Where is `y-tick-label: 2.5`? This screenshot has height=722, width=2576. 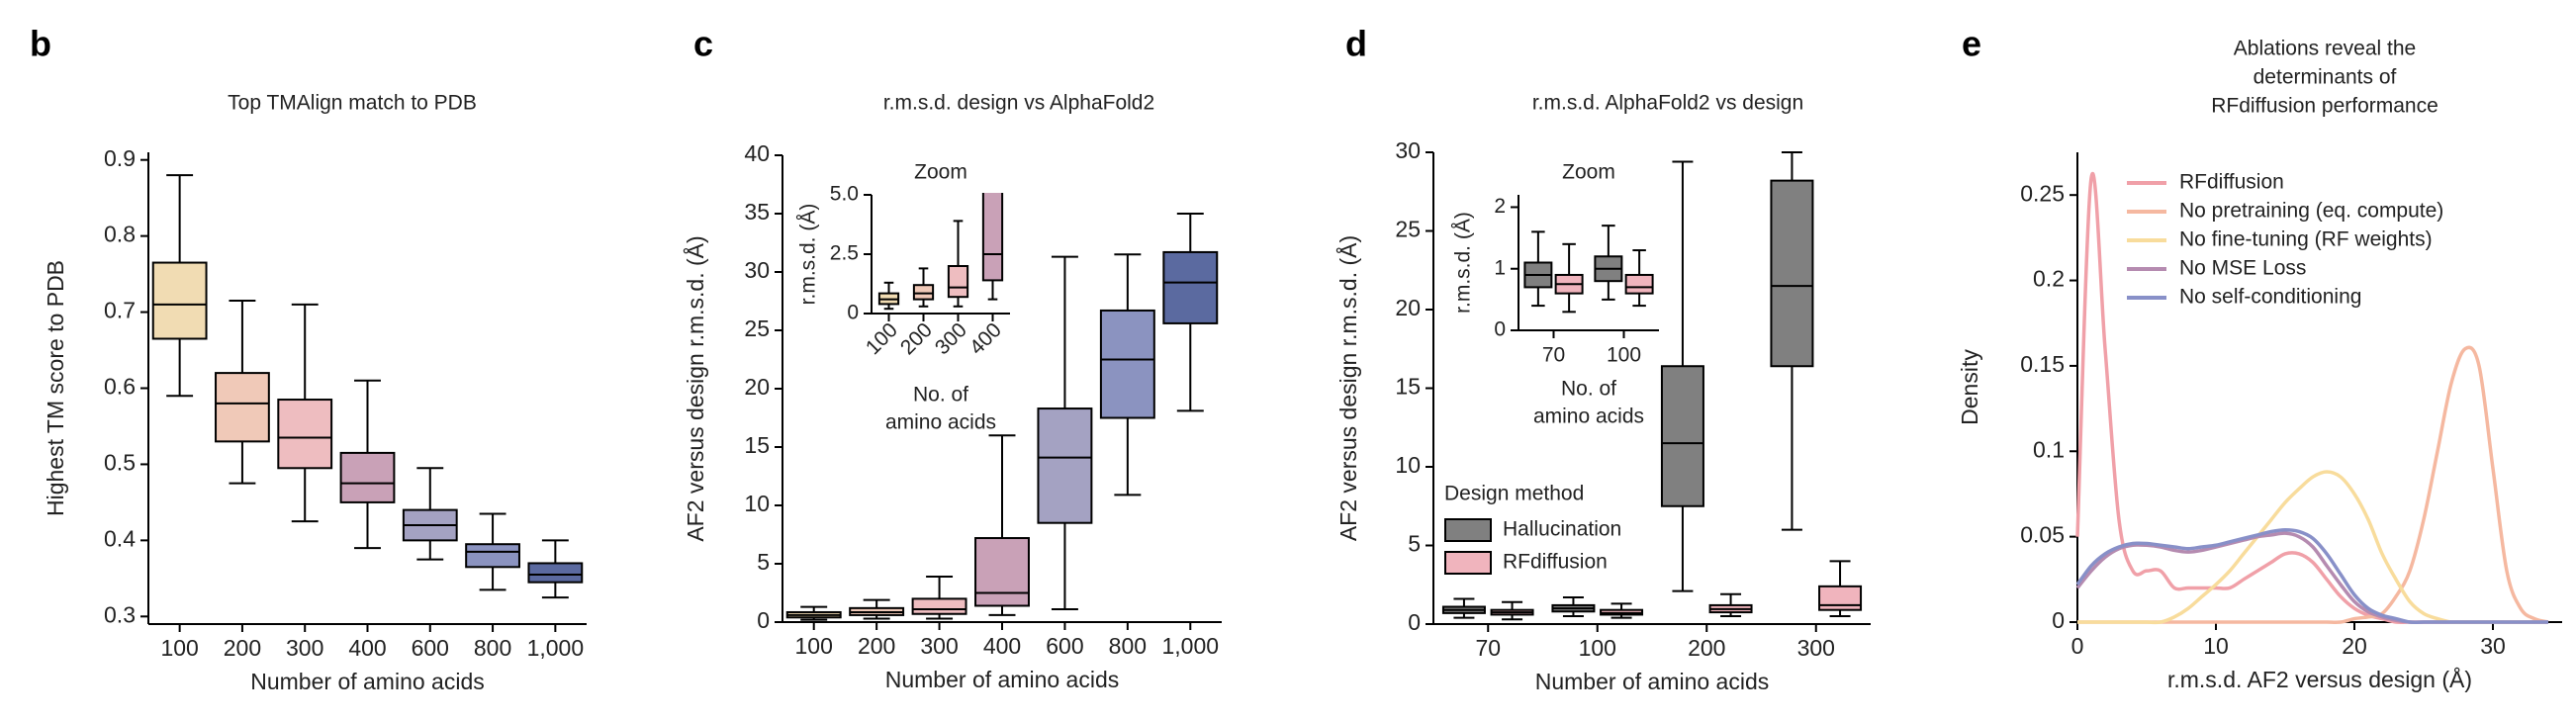 y-tick-label: 2.5 is located at coordinates (844, 253).